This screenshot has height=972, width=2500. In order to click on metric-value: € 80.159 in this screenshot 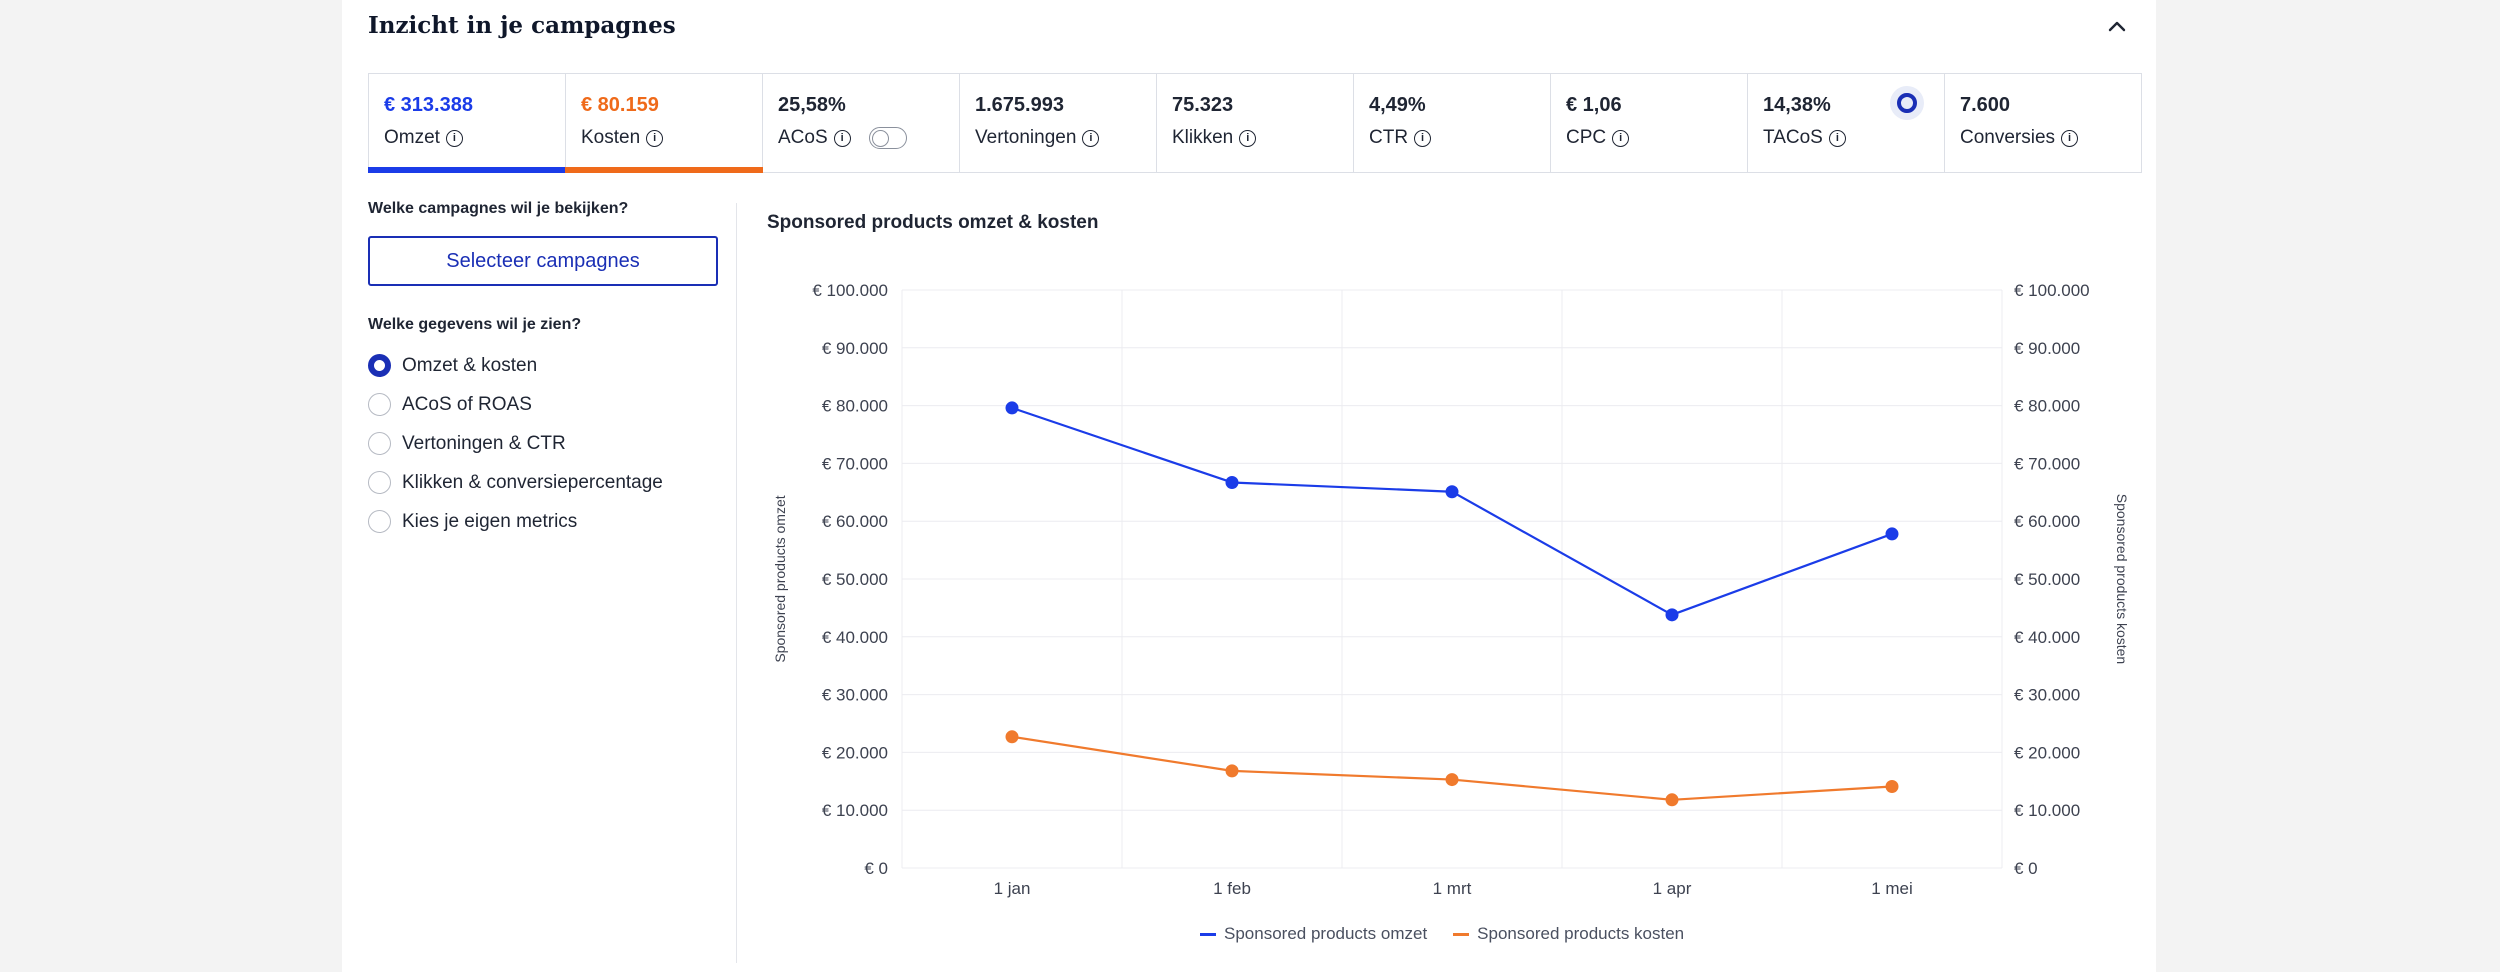, I will do `click(620, 105)`.